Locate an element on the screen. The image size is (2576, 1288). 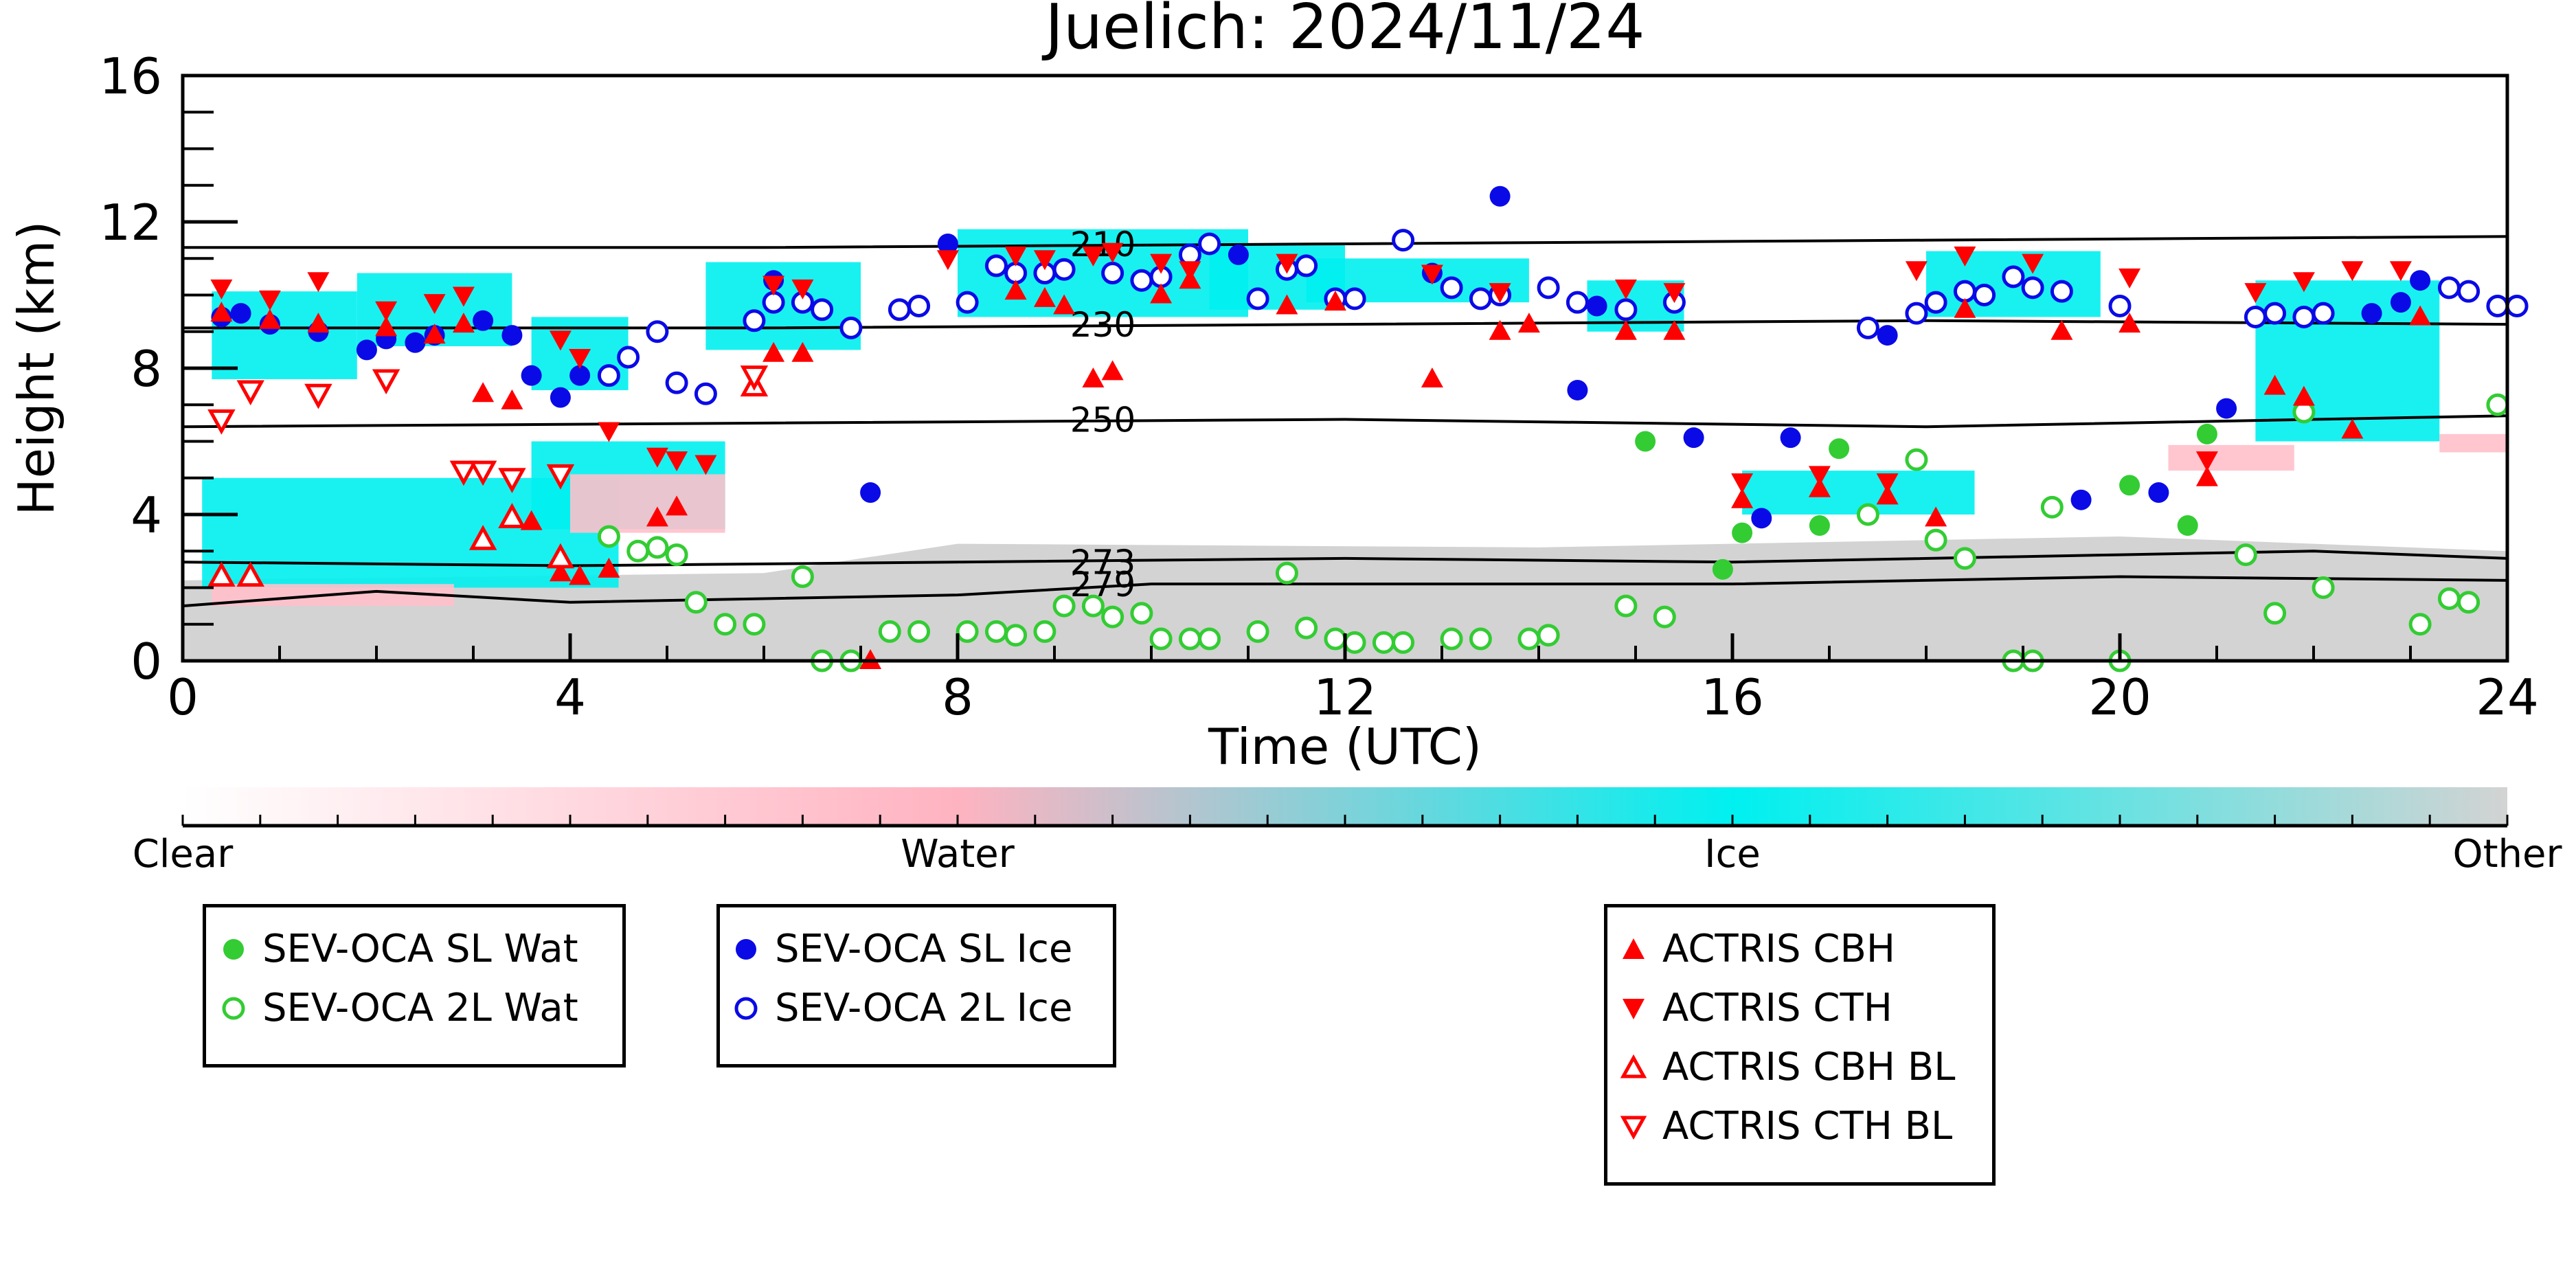
y-tick-label: 8 is located at coordinates (146, 369).